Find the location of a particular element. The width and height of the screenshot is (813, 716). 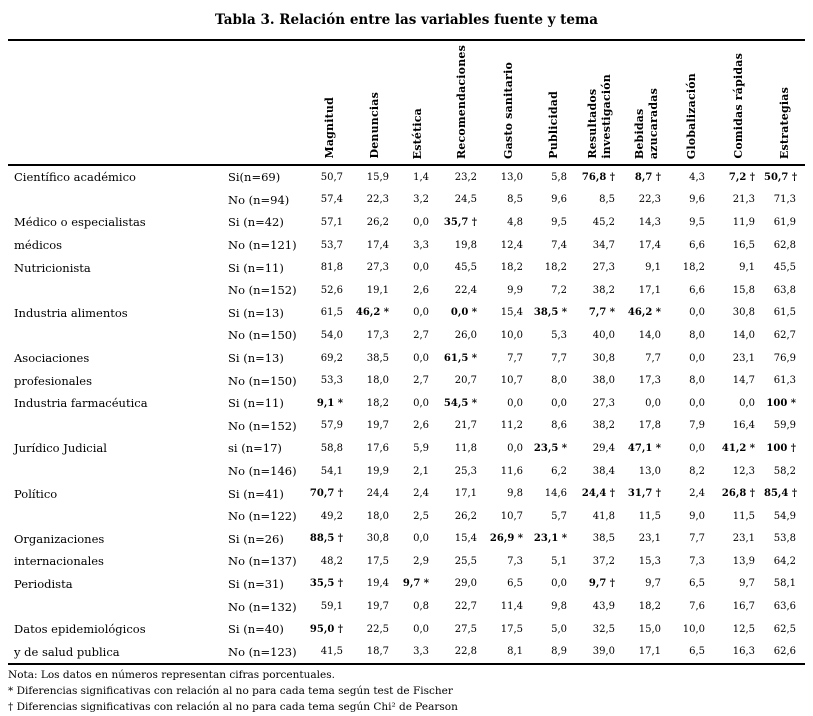

value-cell: 63,8 is located at coordinates (784, 290).